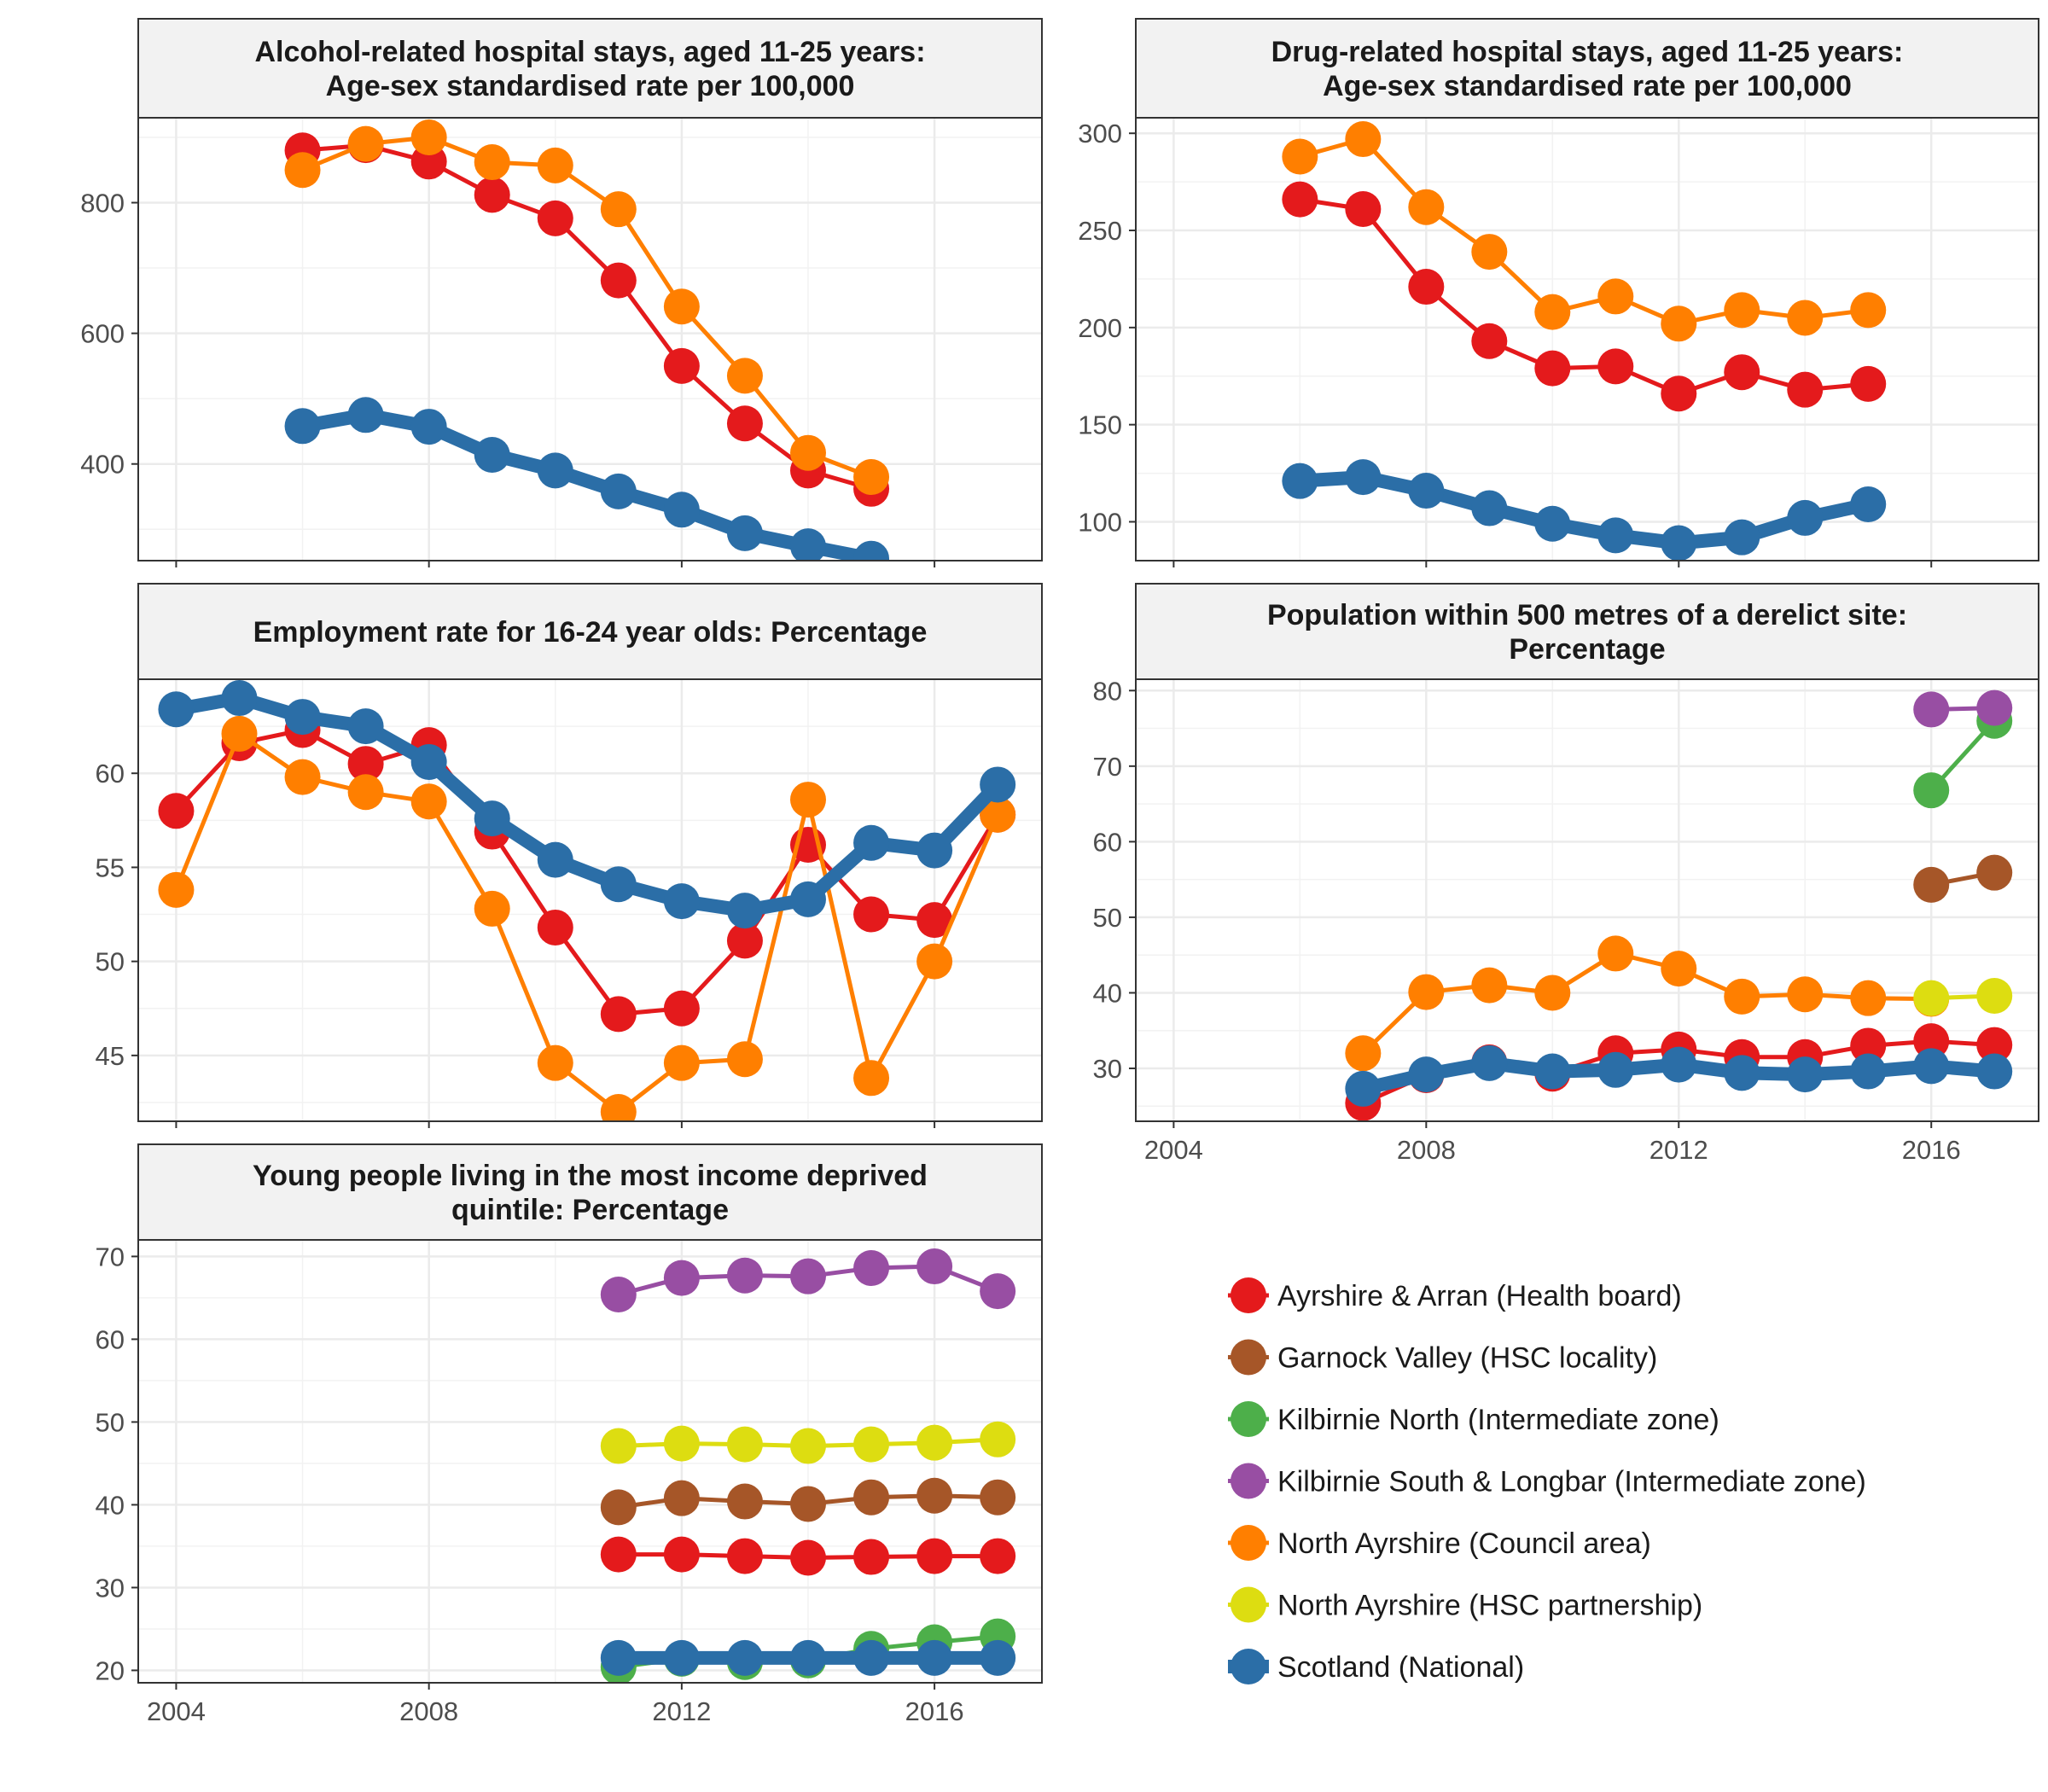 The height and width of the screenshot is (1792, 2048). Describe the element at coordinates (1587, 900) in the screenshot. I see `panel-border` at that location.